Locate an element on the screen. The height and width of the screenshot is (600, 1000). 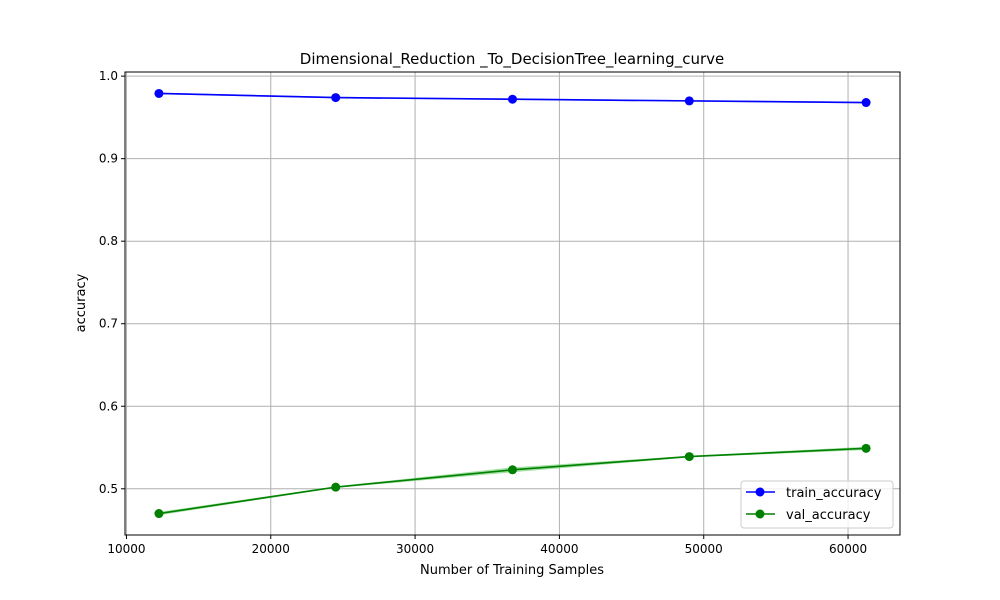
x-tick-label: 10000 is located at coordinates (126, 549).